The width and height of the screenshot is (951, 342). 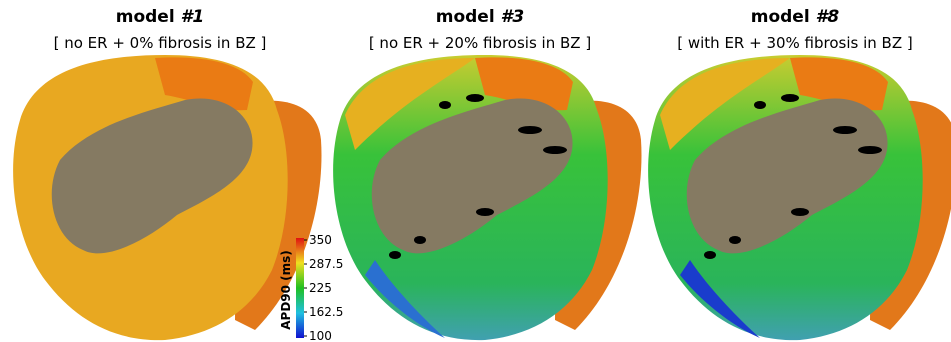 I want to click on colorbar-tick-label: 350, so click(x=320, y=240).